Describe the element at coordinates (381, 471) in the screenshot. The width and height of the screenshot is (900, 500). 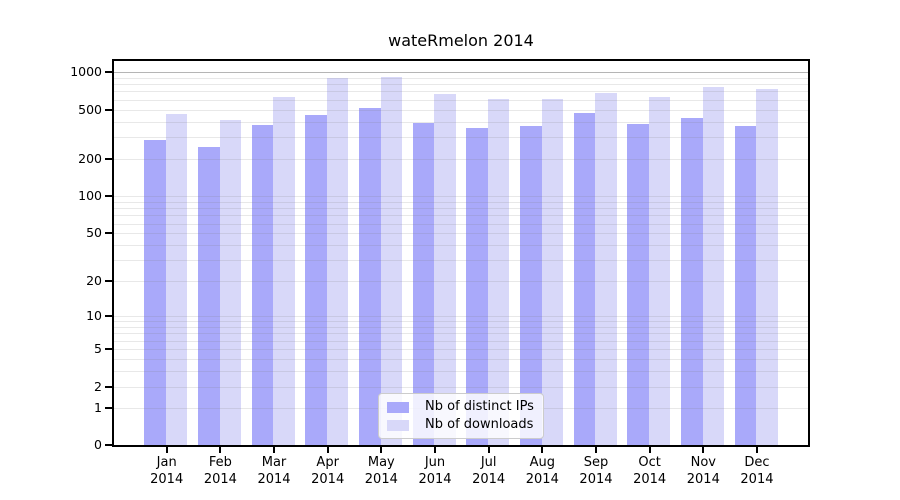
I see `x-axis-label-may: May 2014` at that location.